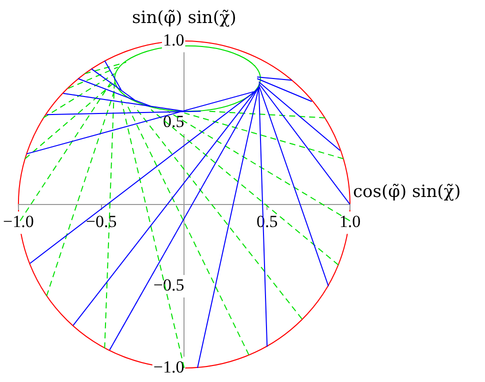 This screenshot has height=382, width=485. I want to click on x-tick-label: −1.0, so click(18, 222).